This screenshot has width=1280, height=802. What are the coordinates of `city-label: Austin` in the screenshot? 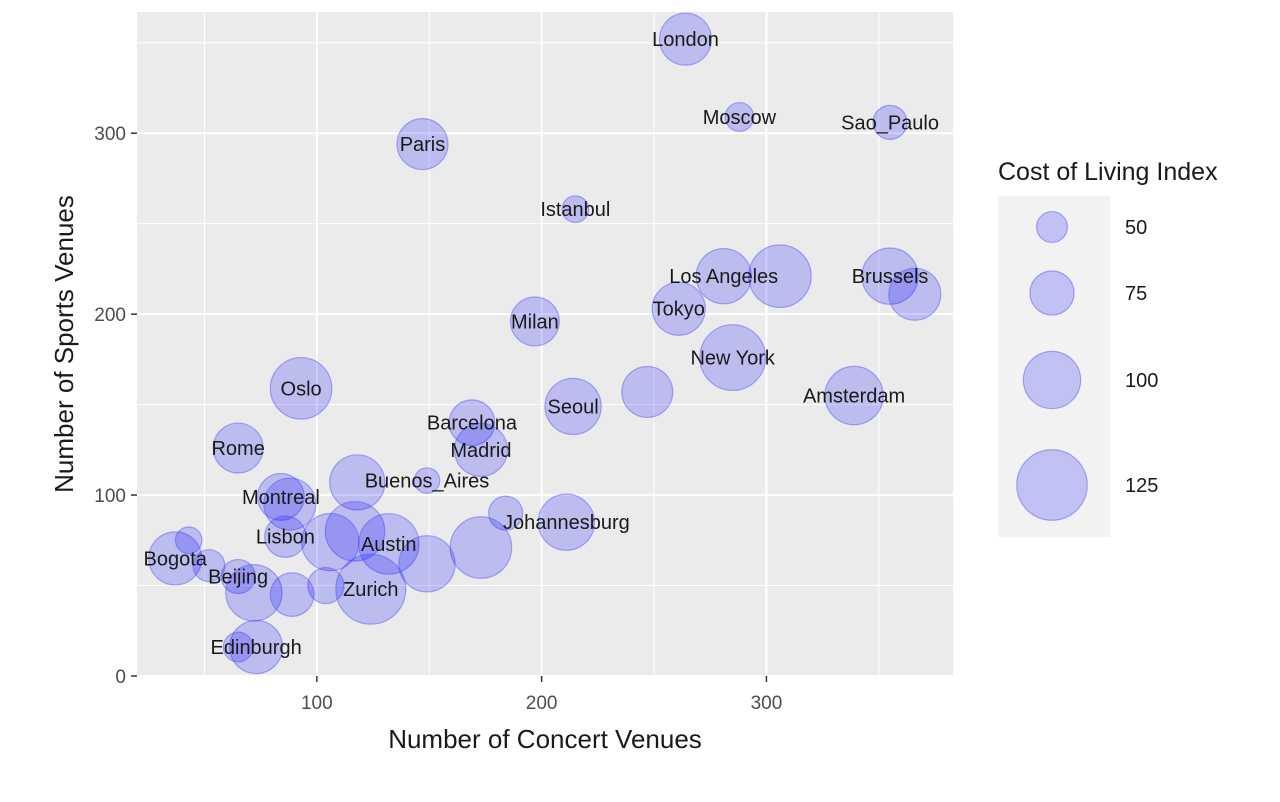 It's located at (389, 545).